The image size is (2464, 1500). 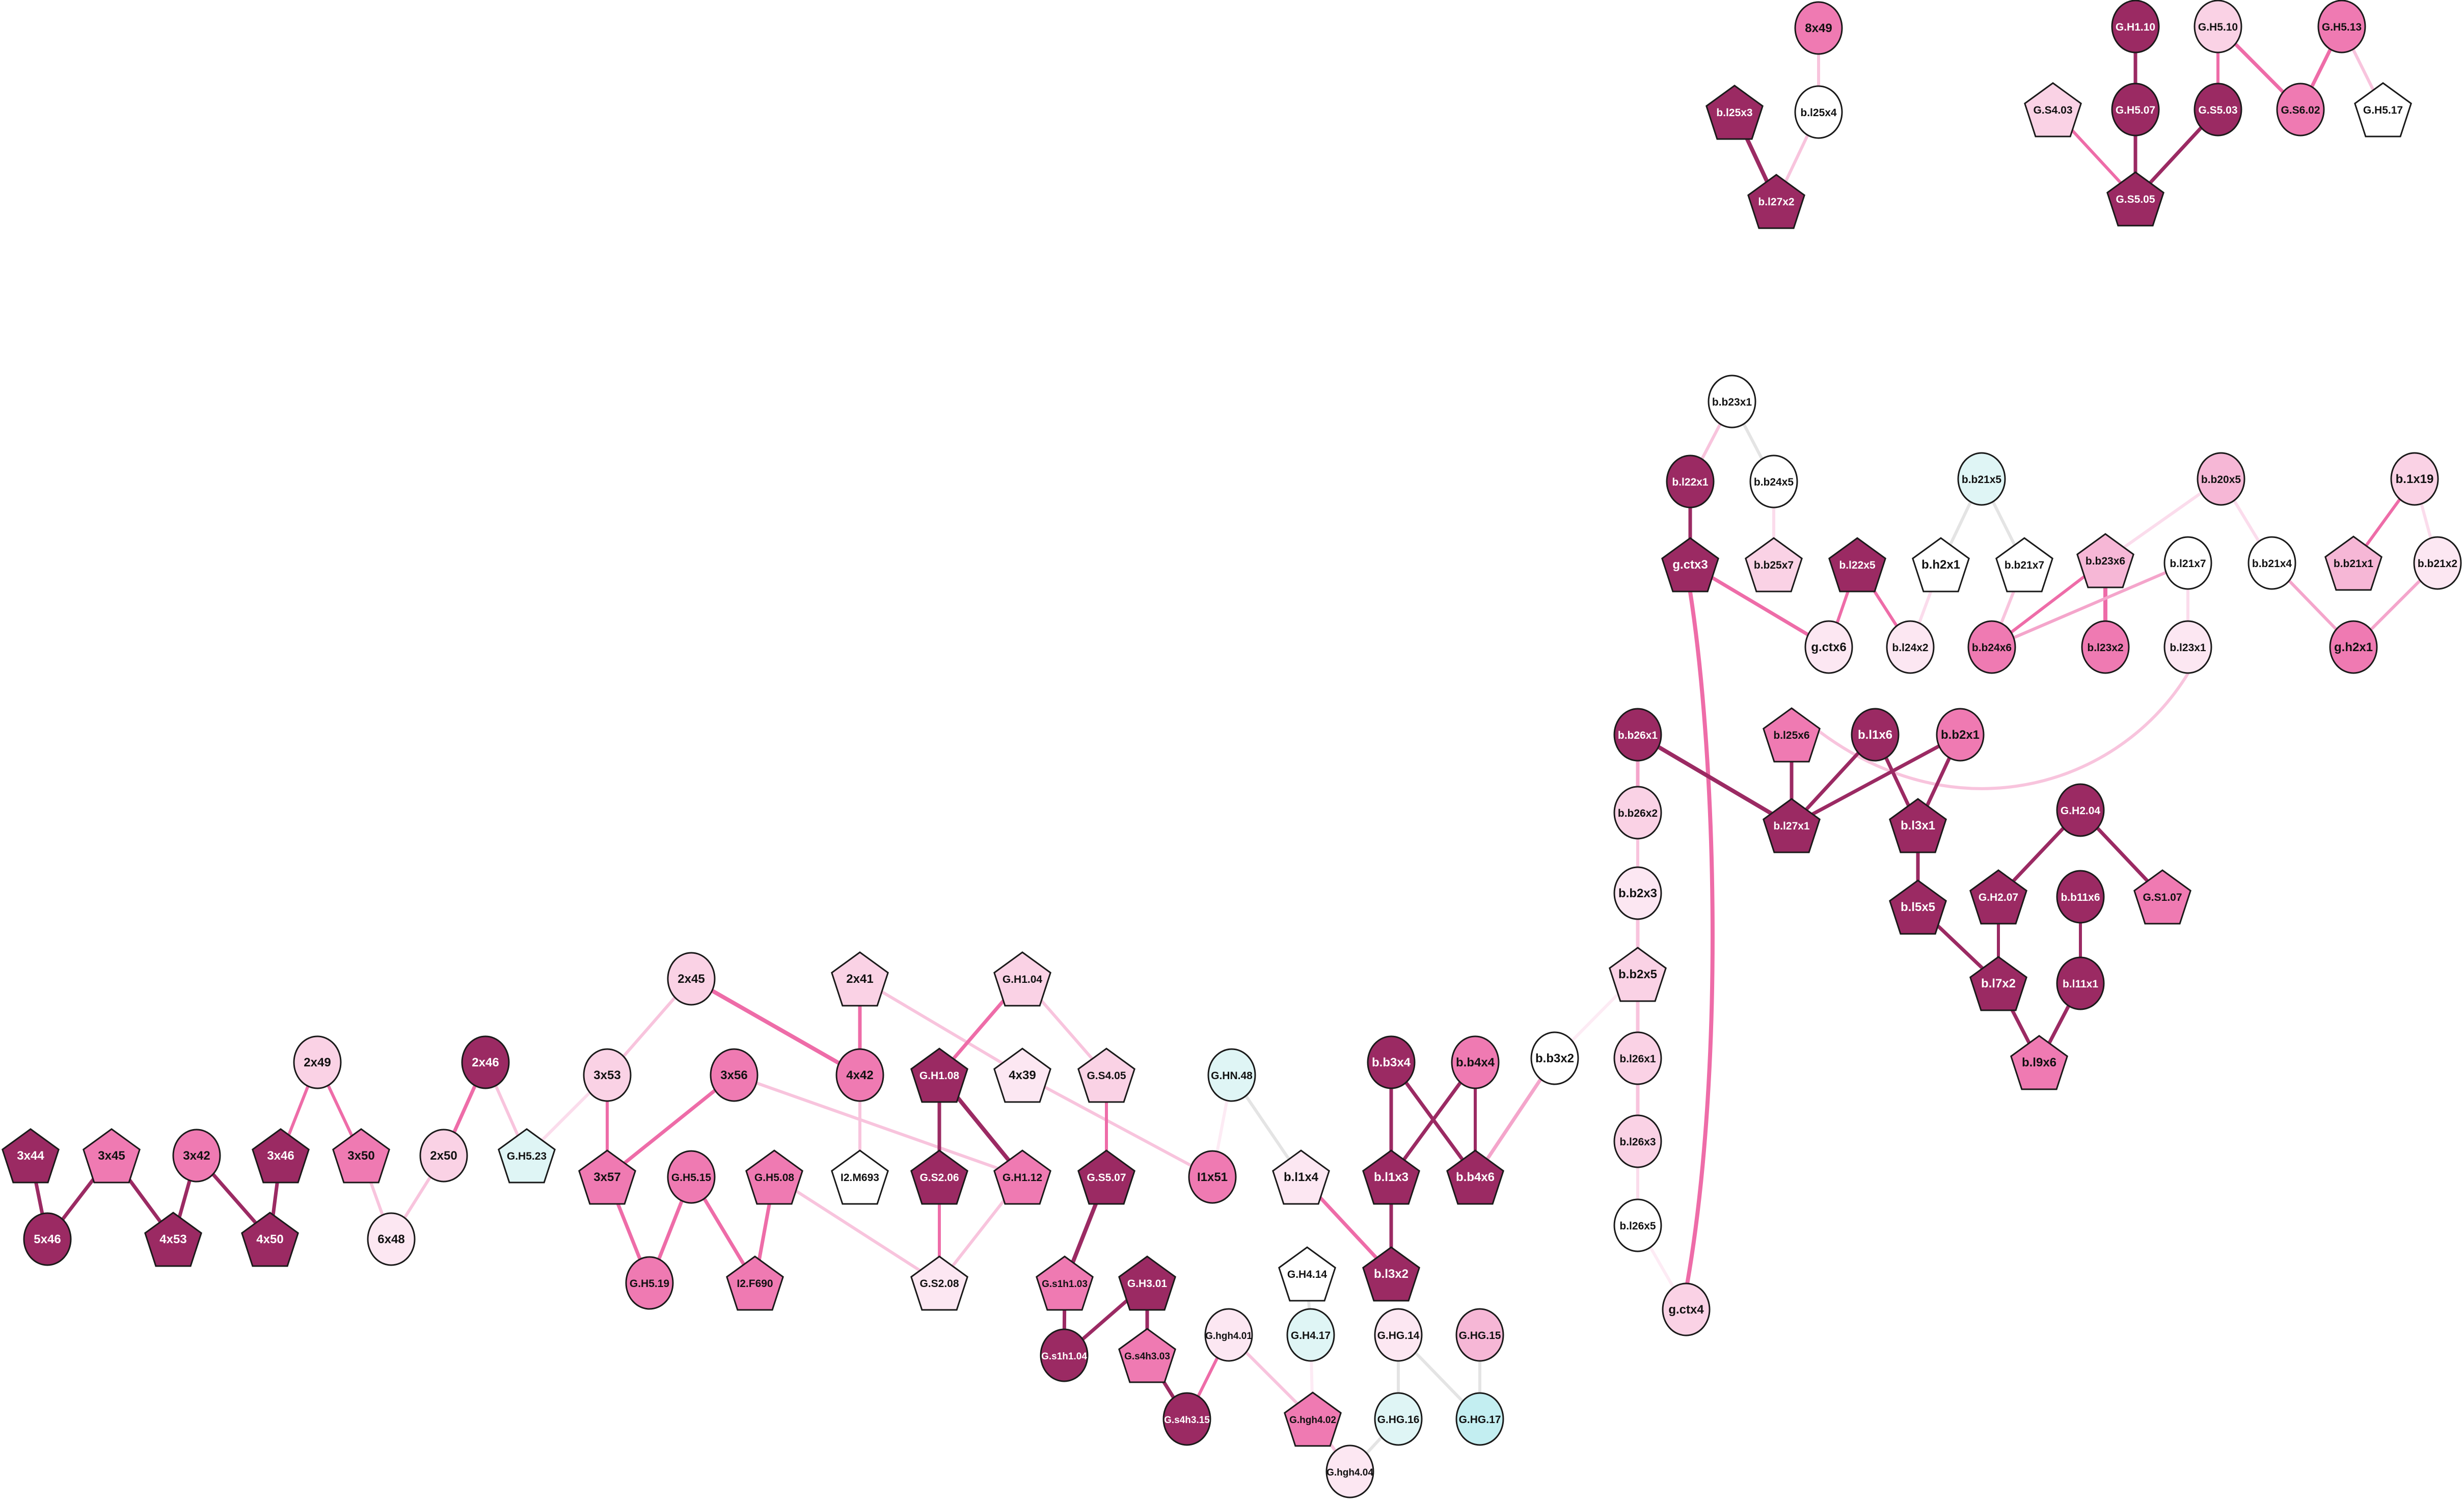 What do you see at coordinates (1479, 1335) in the screenshot?
I see `node-G.HG.15: G.HG.15` at bounding box center [1479, 1335].